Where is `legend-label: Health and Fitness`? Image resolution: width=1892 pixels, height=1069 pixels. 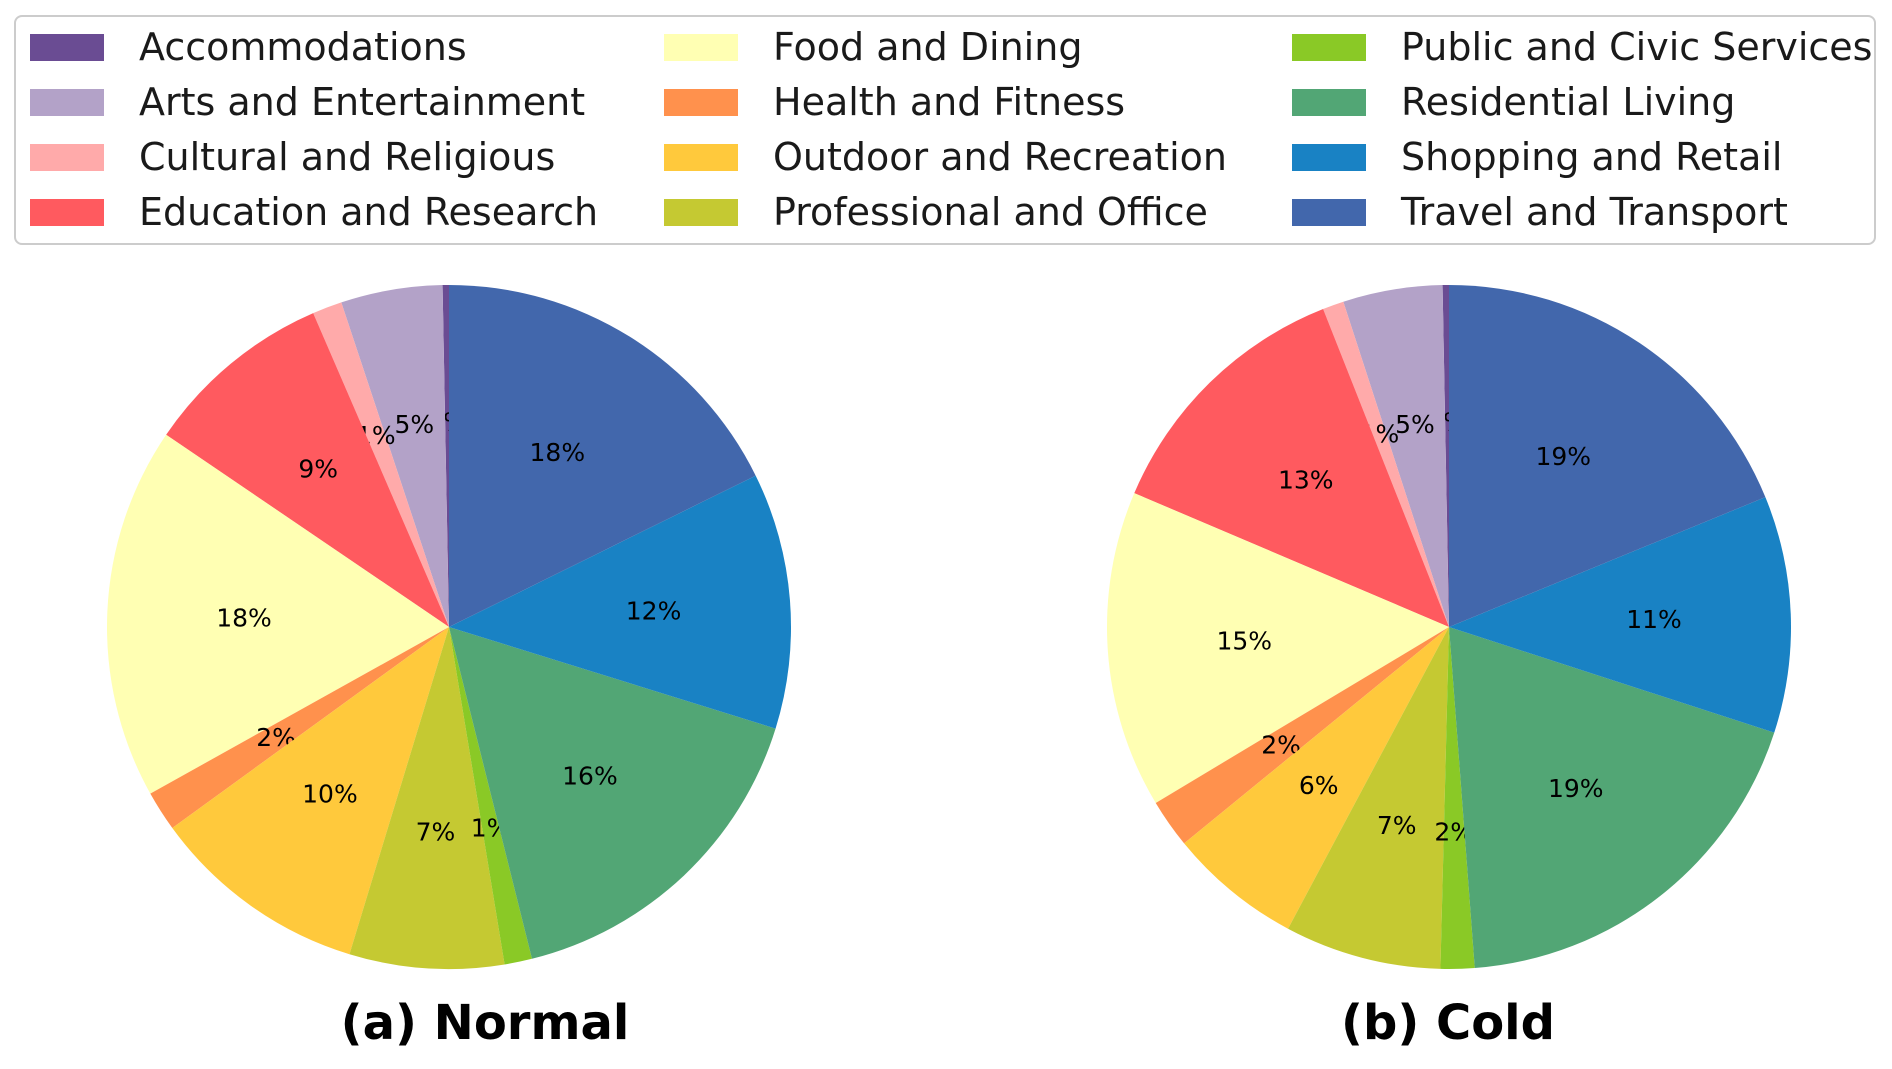 legend-label: Health and Fitness is located at coordinates (949, 102).